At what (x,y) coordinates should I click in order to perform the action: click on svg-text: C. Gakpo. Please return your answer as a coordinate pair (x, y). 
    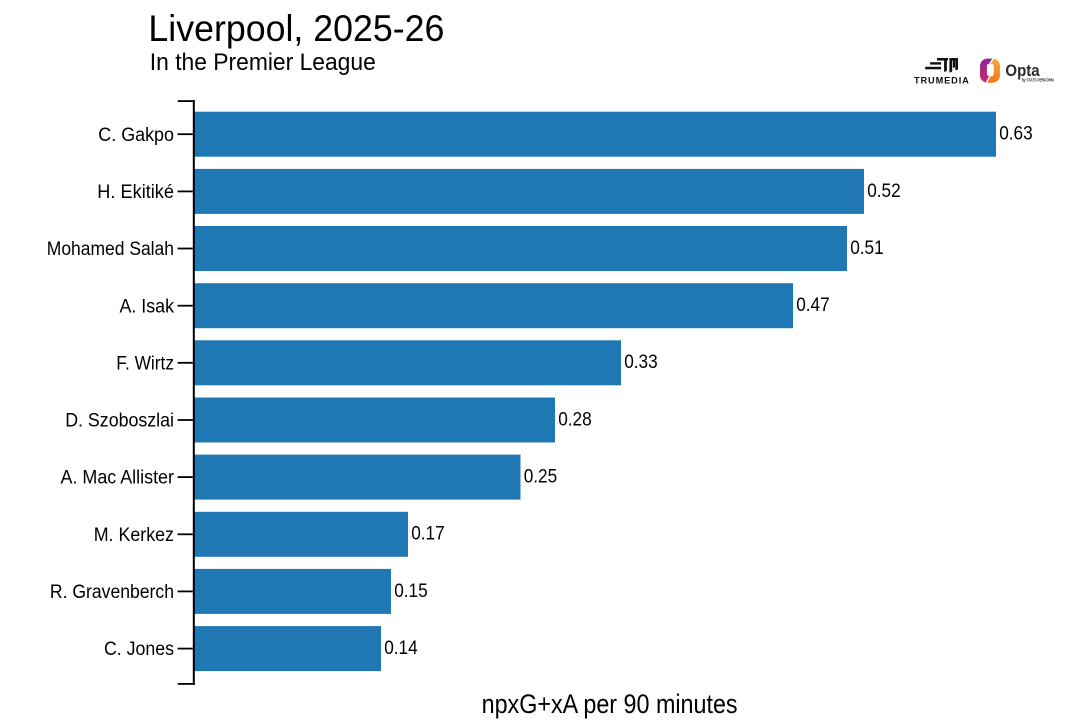
    Looking at the image, I should click on (136, 135).